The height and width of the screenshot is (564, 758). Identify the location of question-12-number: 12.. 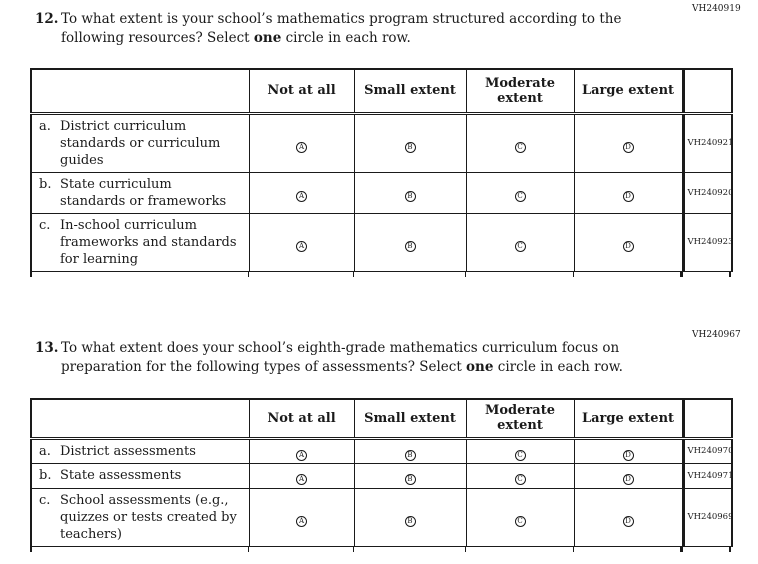
(47, 19).